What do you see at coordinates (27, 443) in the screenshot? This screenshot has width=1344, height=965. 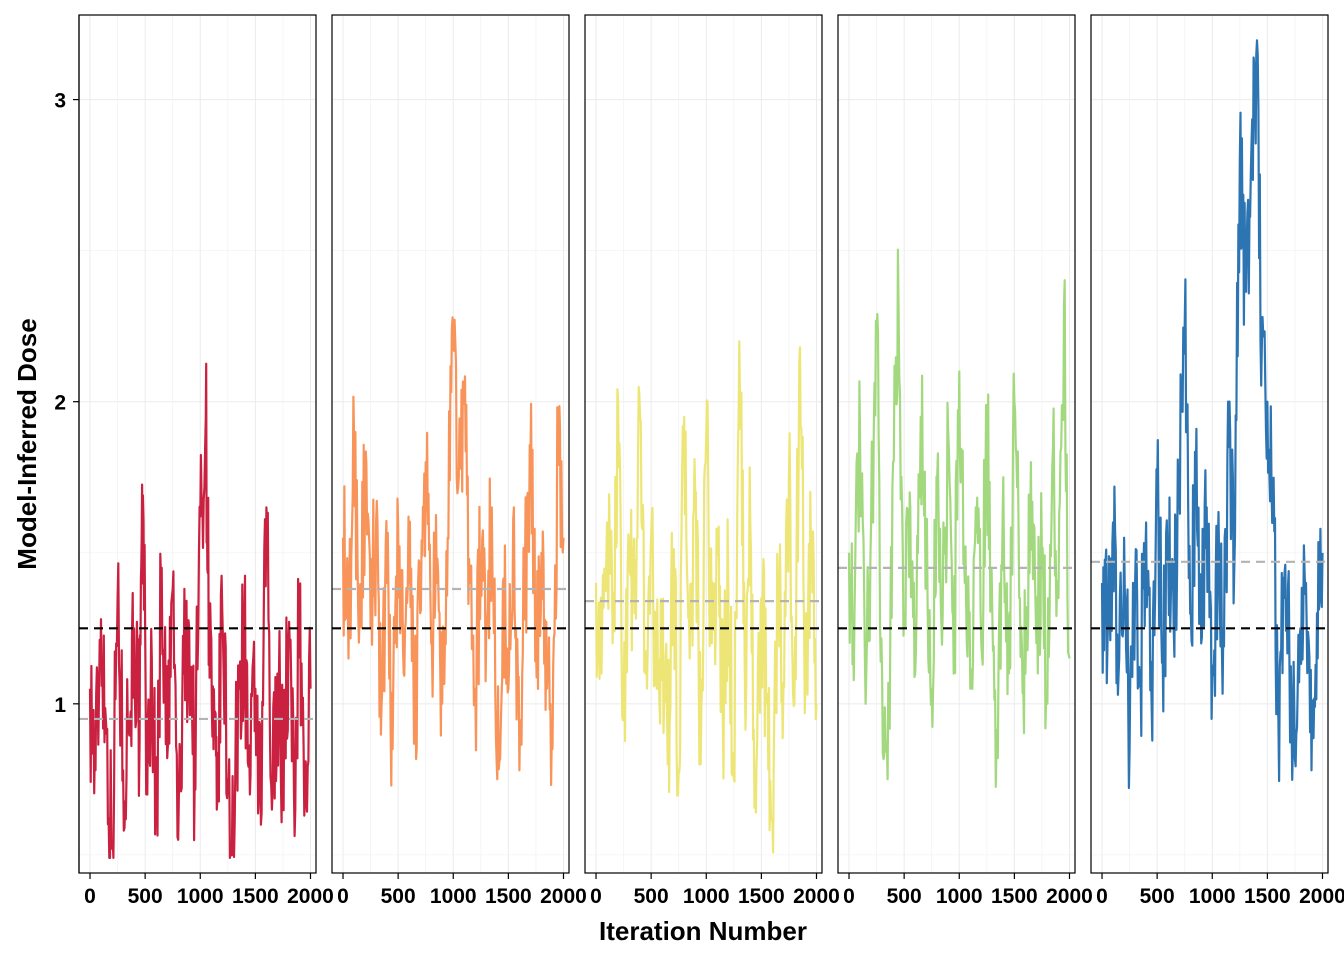 I see `y-axis-title: Model-Inferred Dose` at bounding box center [27, 443].